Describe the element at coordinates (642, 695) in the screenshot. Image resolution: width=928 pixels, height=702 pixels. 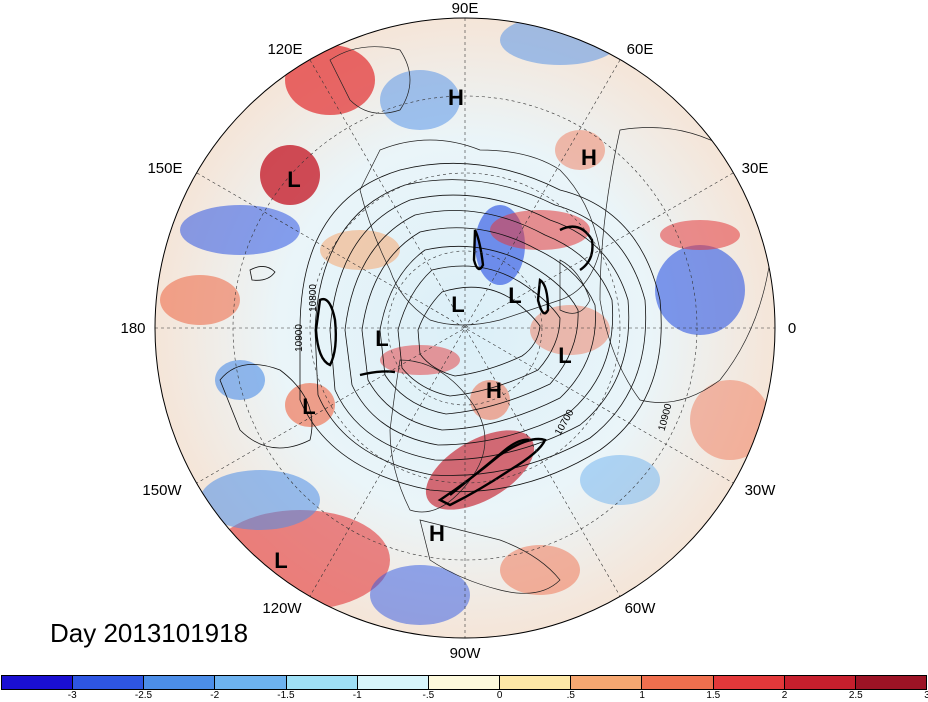
I see `colorbar-tick-label: 1` at that location.